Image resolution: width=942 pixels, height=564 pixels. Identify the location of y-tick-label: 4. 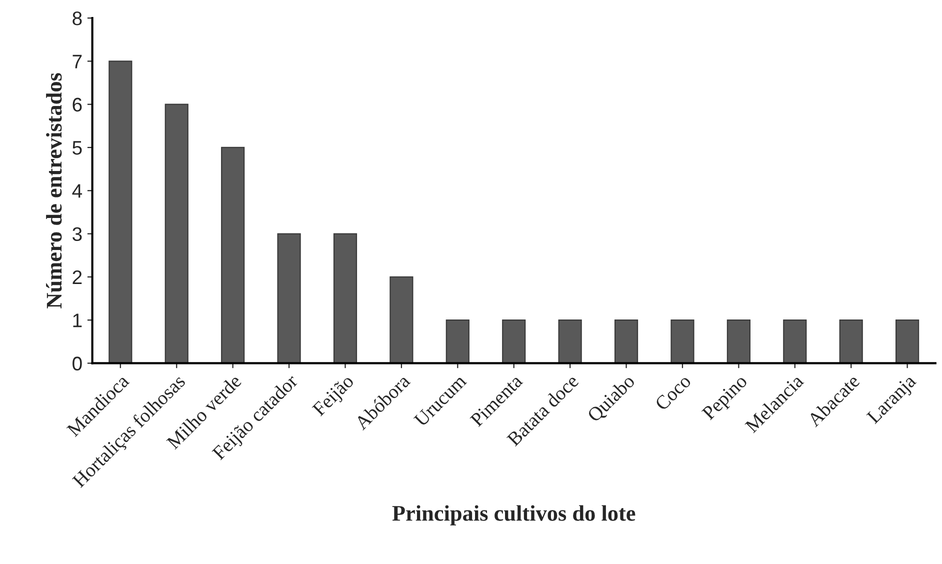
(77, 191).